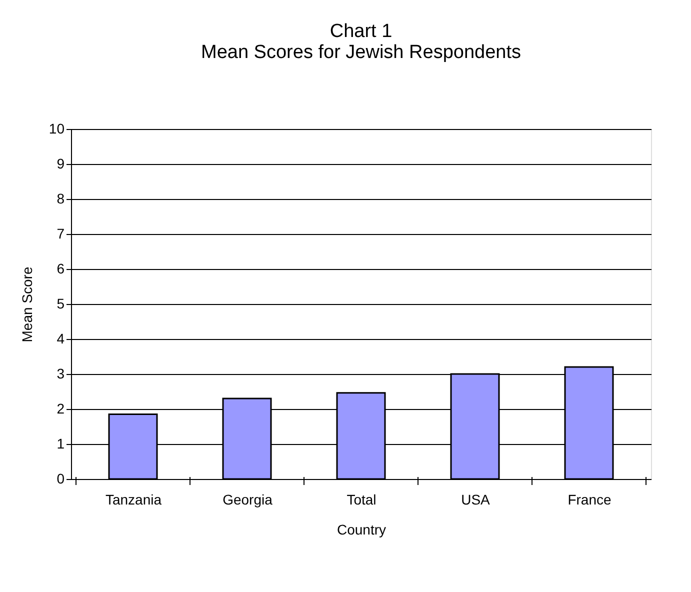 The width and height of the screenshot is (691, 592). I want to click on y-tick-label: 4, so click(60, 338).